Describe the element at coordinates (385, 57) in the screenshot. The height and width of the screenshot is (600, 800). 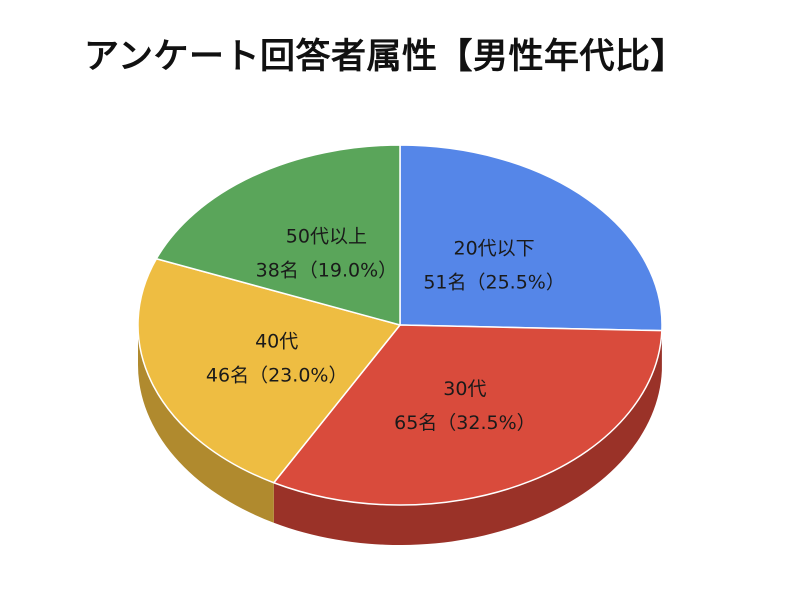
I see `chart-title: アンケート回答者属性【男性年代比】` at that location.